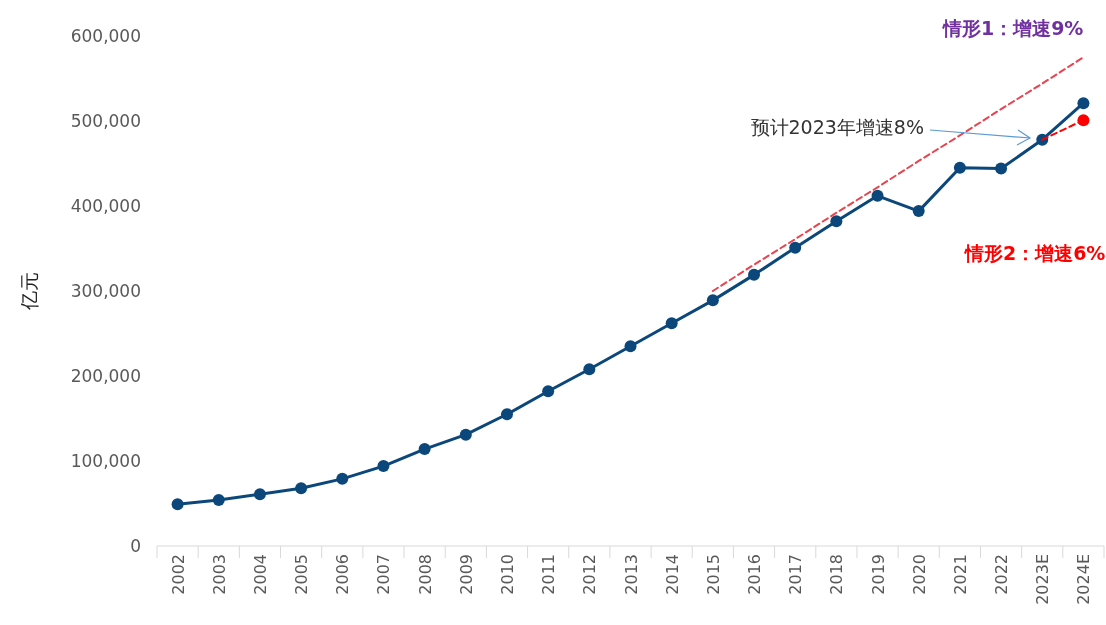 The width and height of the screenshot is (1106, 625). I want to click on y-tick-label: 200,000, so click(105, 376).